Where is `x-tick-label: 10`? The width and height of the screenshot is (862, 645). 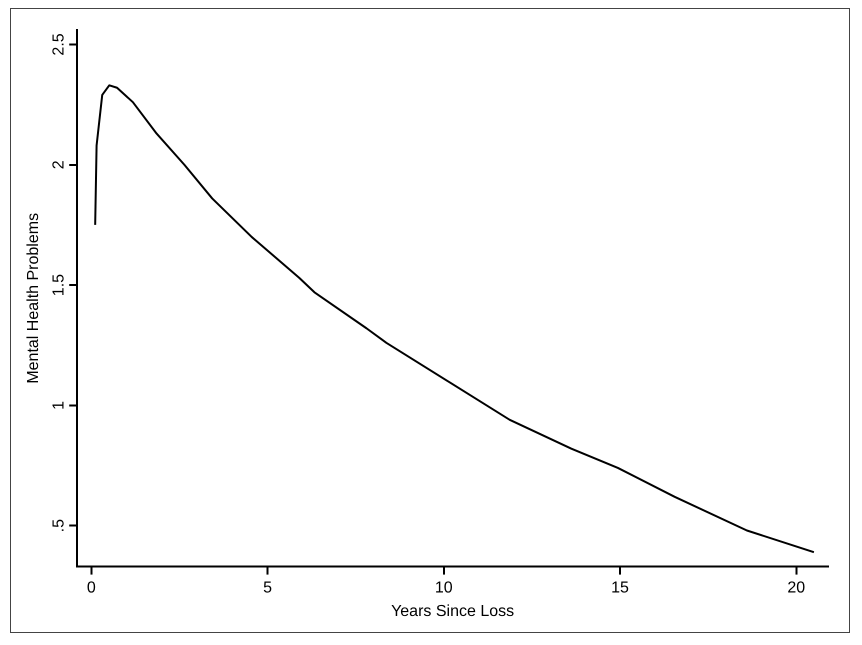 x-tick-label: 10 is located at coordinates (443, 588).